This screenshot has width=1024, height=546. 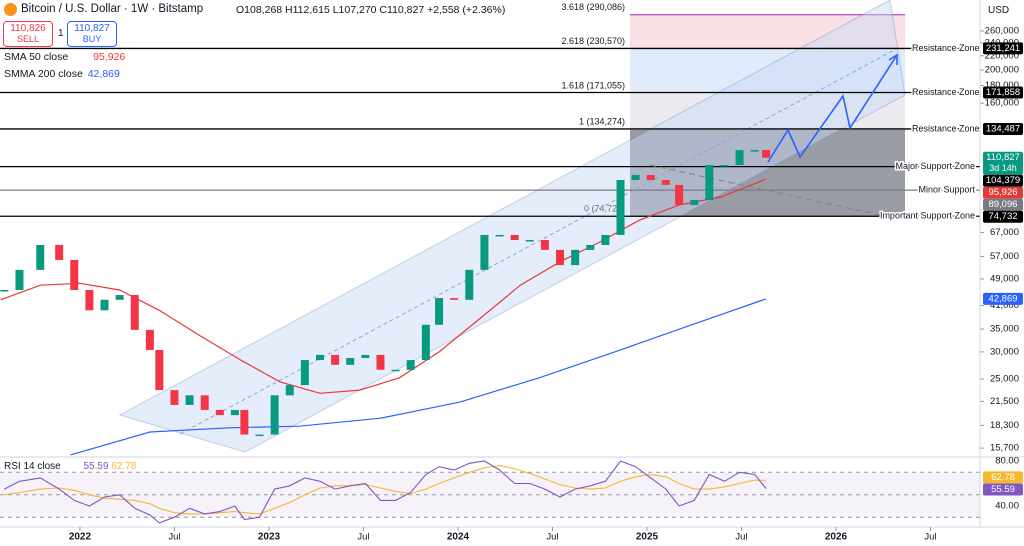 I want to click on sell-button: 110,826 SELL, so click(x=28, y=34).